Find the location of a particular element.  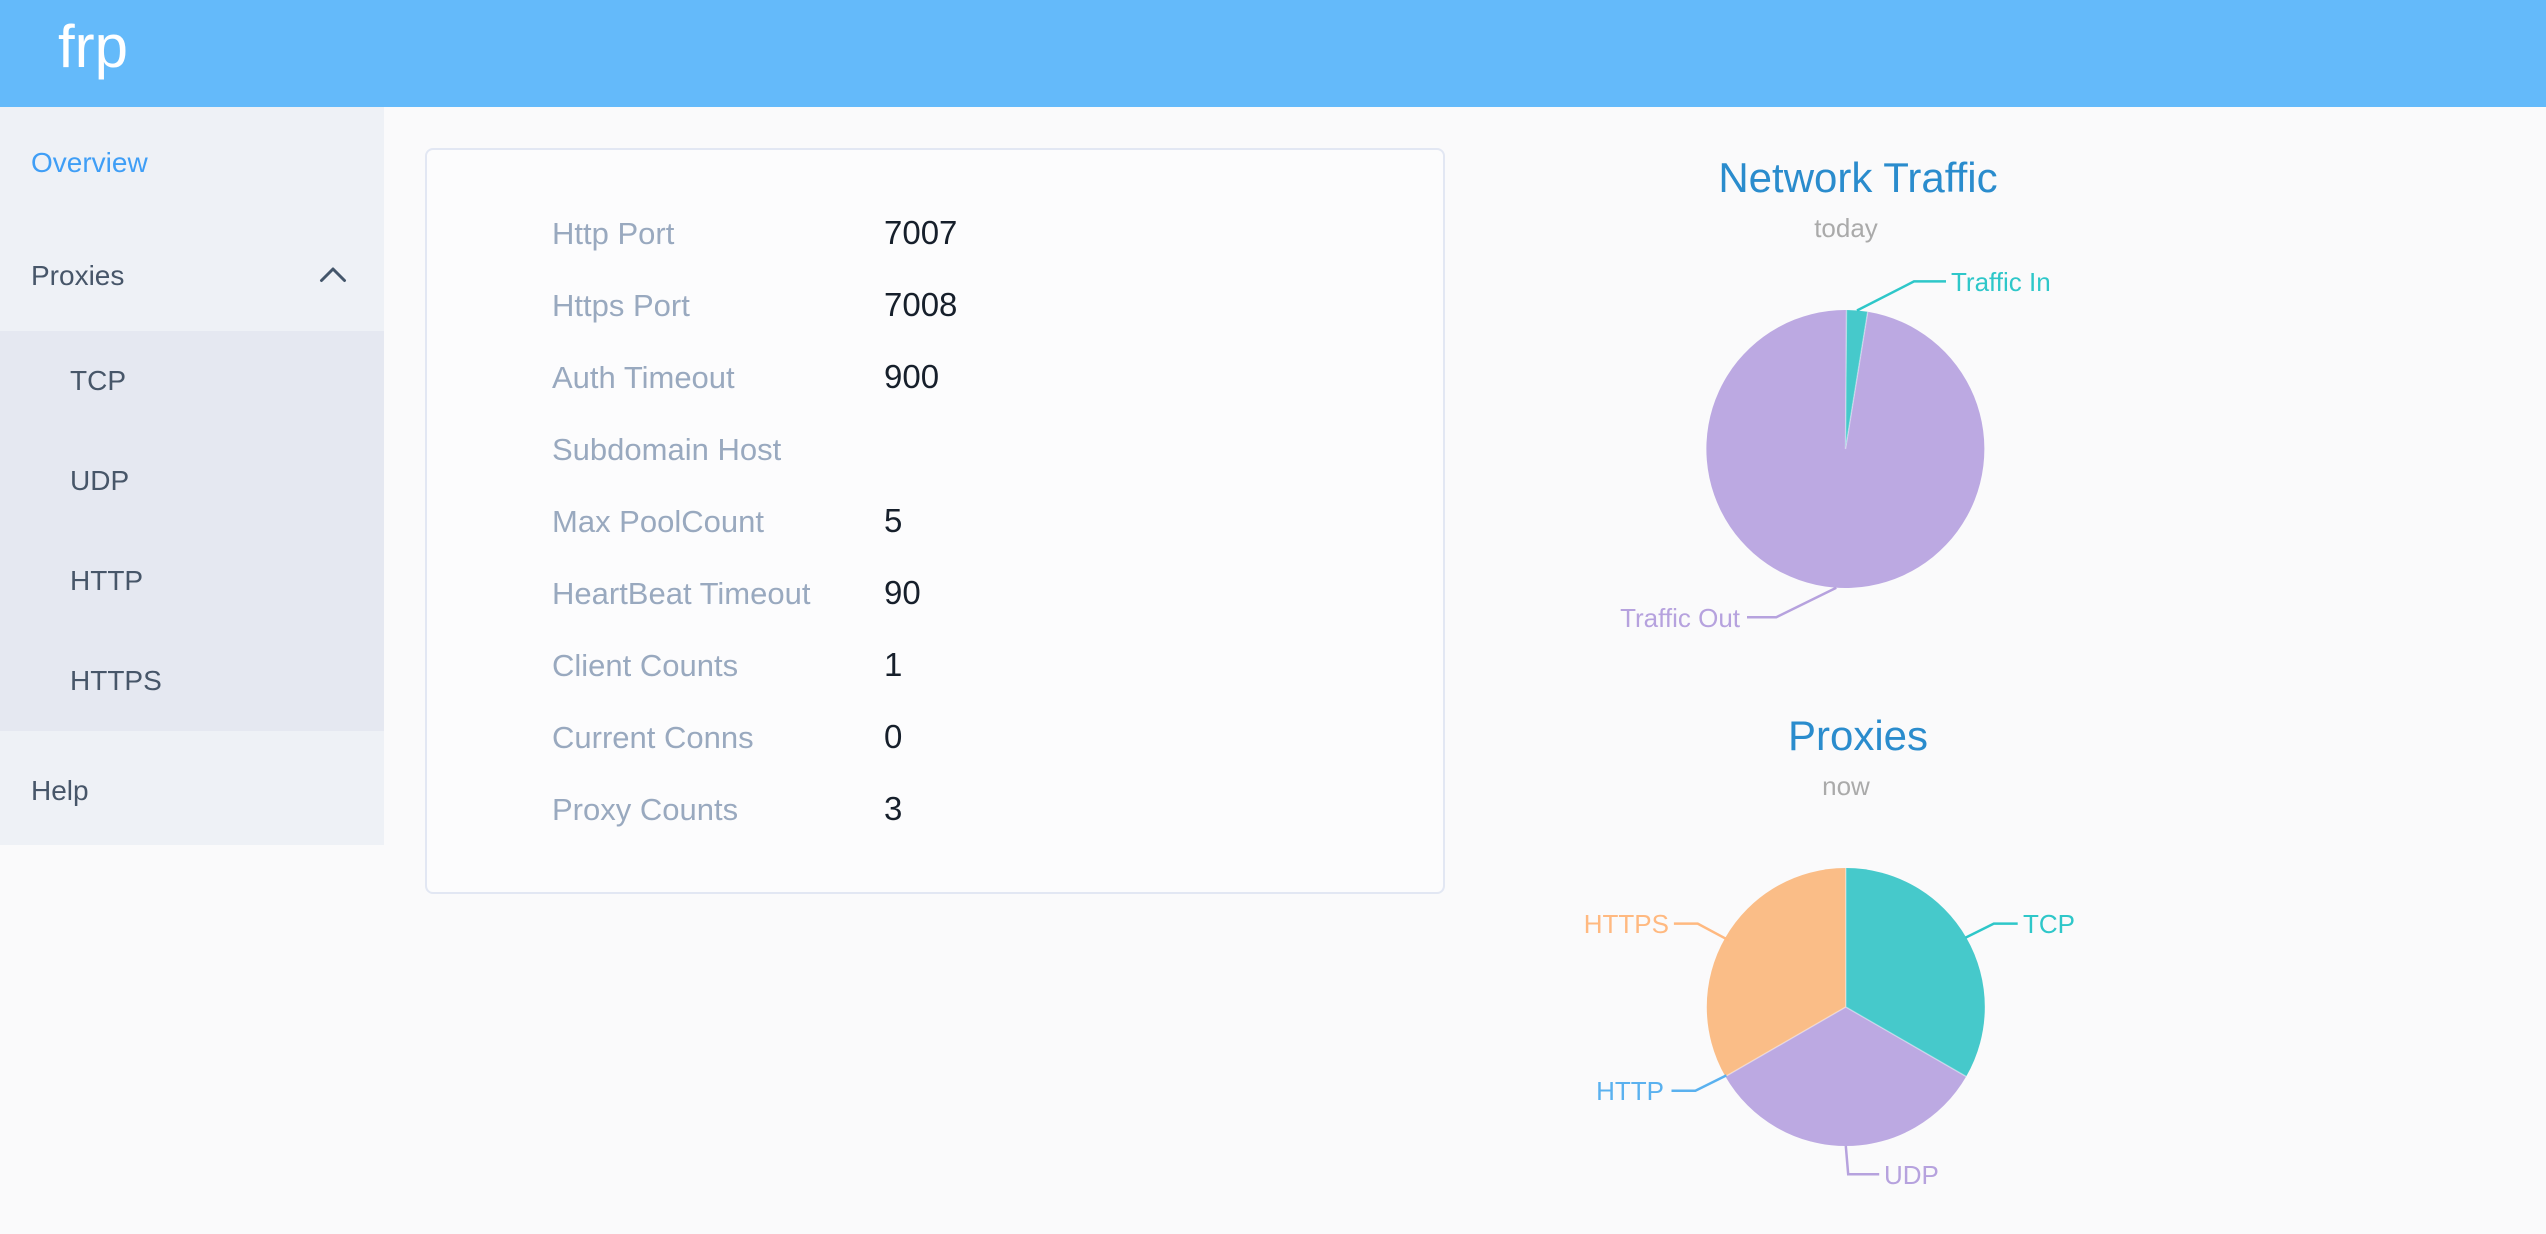

svg-text: Proxies is located at coordinates (1858, 735).